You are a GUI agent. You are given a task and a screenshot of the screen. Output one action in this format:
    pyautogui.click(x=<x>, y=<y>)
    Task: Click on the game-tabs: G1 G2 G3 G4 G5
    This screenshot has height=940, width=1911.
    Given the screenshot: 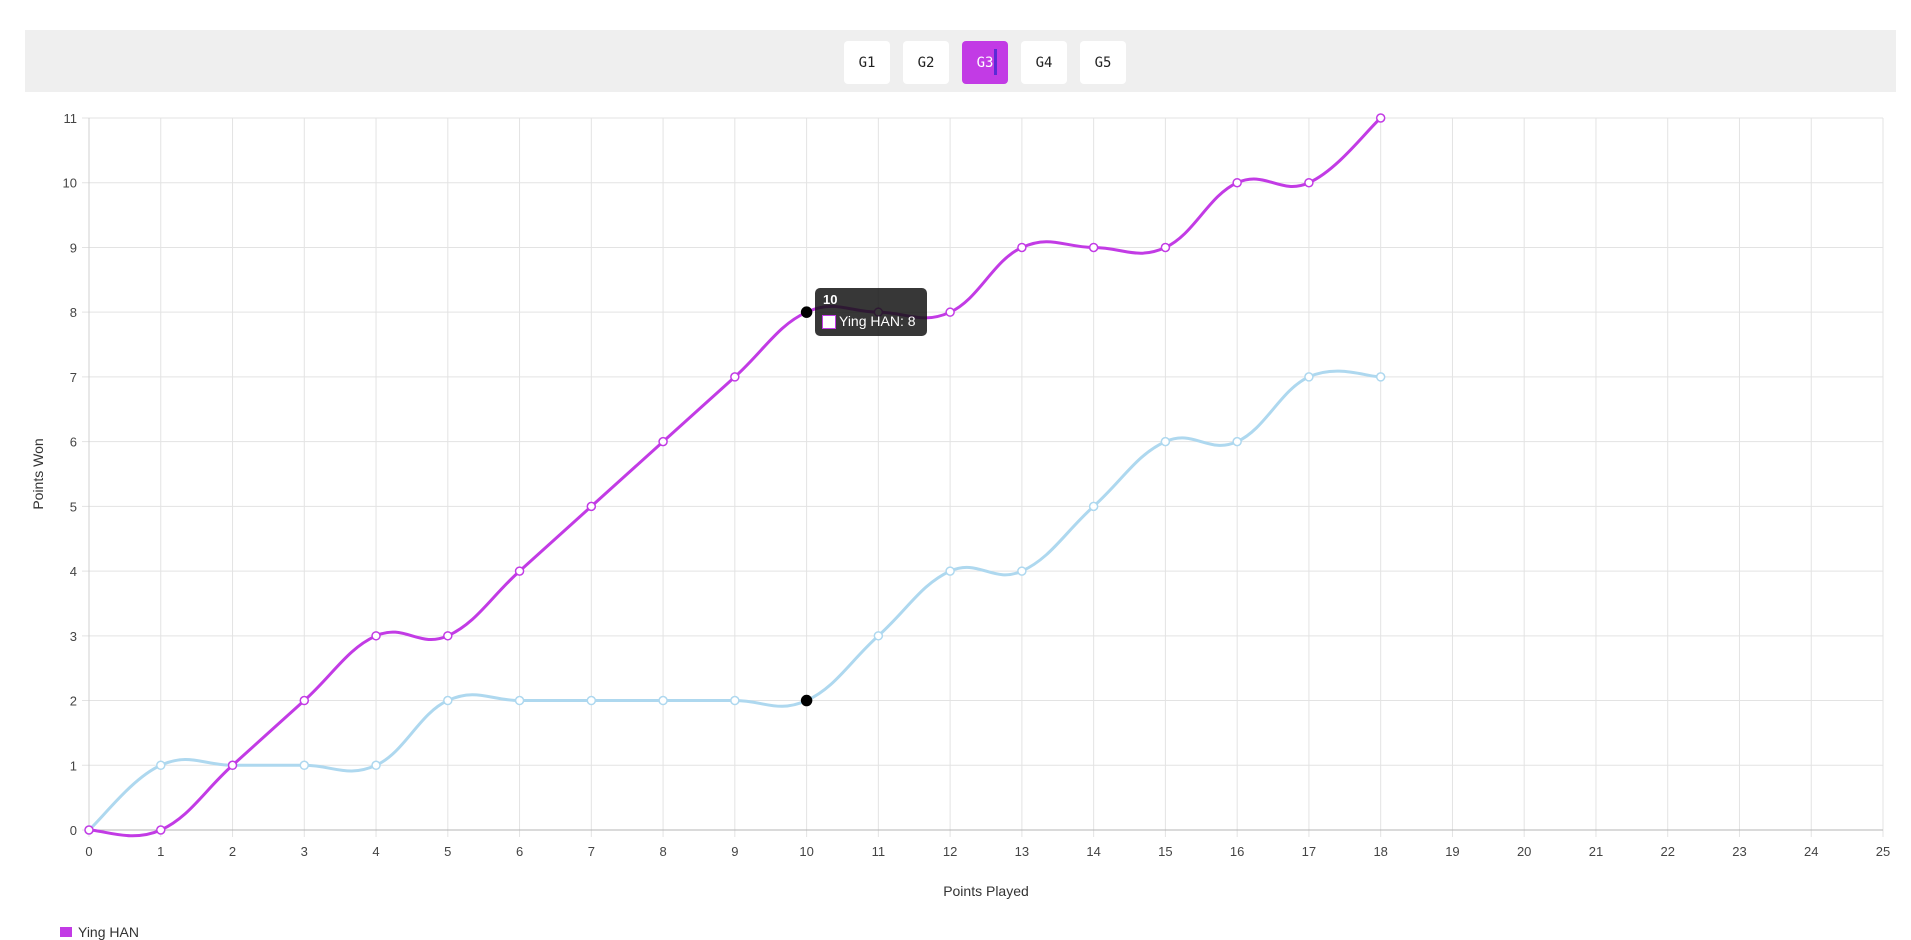 What is the action you would take?
    pyautogui.click(x=985, y=62)
    